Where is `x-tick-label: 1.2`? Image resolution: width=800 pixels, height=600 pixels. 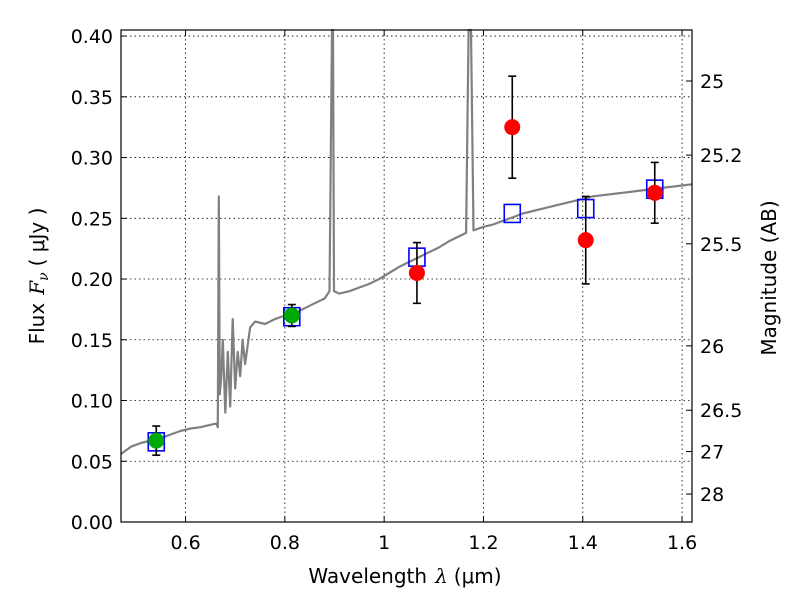 x-tick-label: 1.2 is located at coordinates (483, 543).